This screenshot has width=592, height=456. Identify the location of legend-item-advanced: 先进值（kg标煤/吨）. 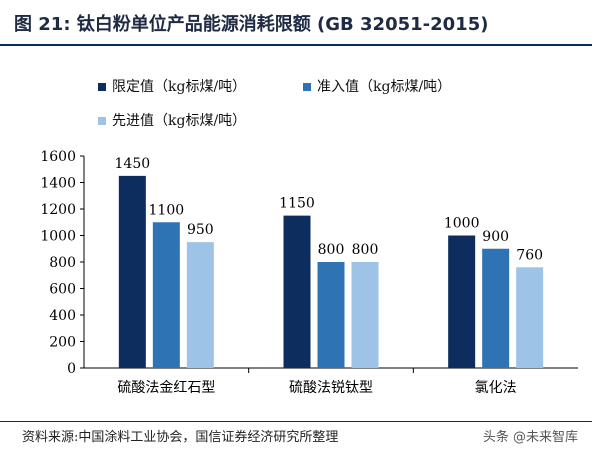
(172, 120).